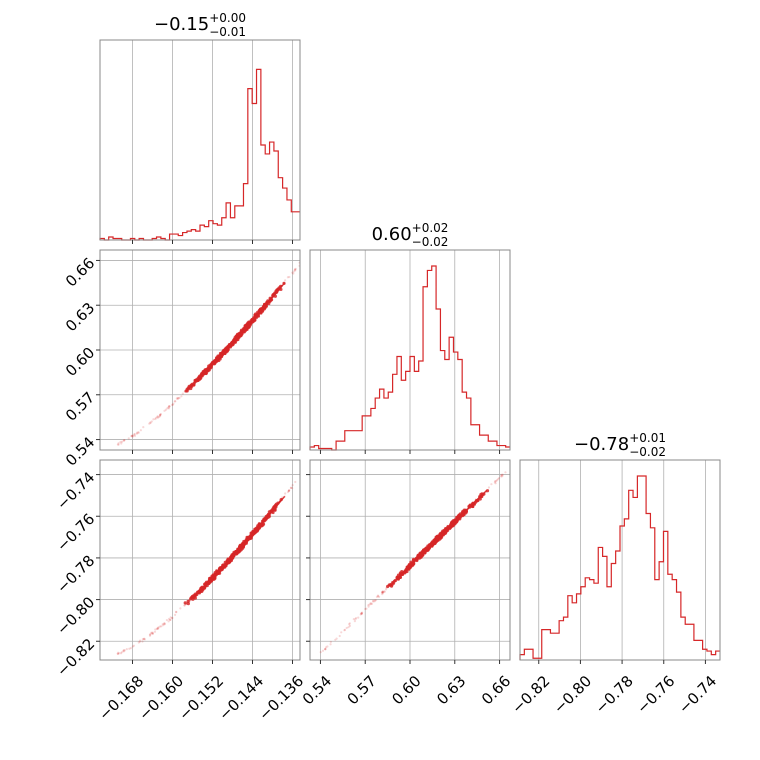  Describe the element at coordinates (227, 32) in the screenshot. I see `title-lower-0: −0.01` at that location.